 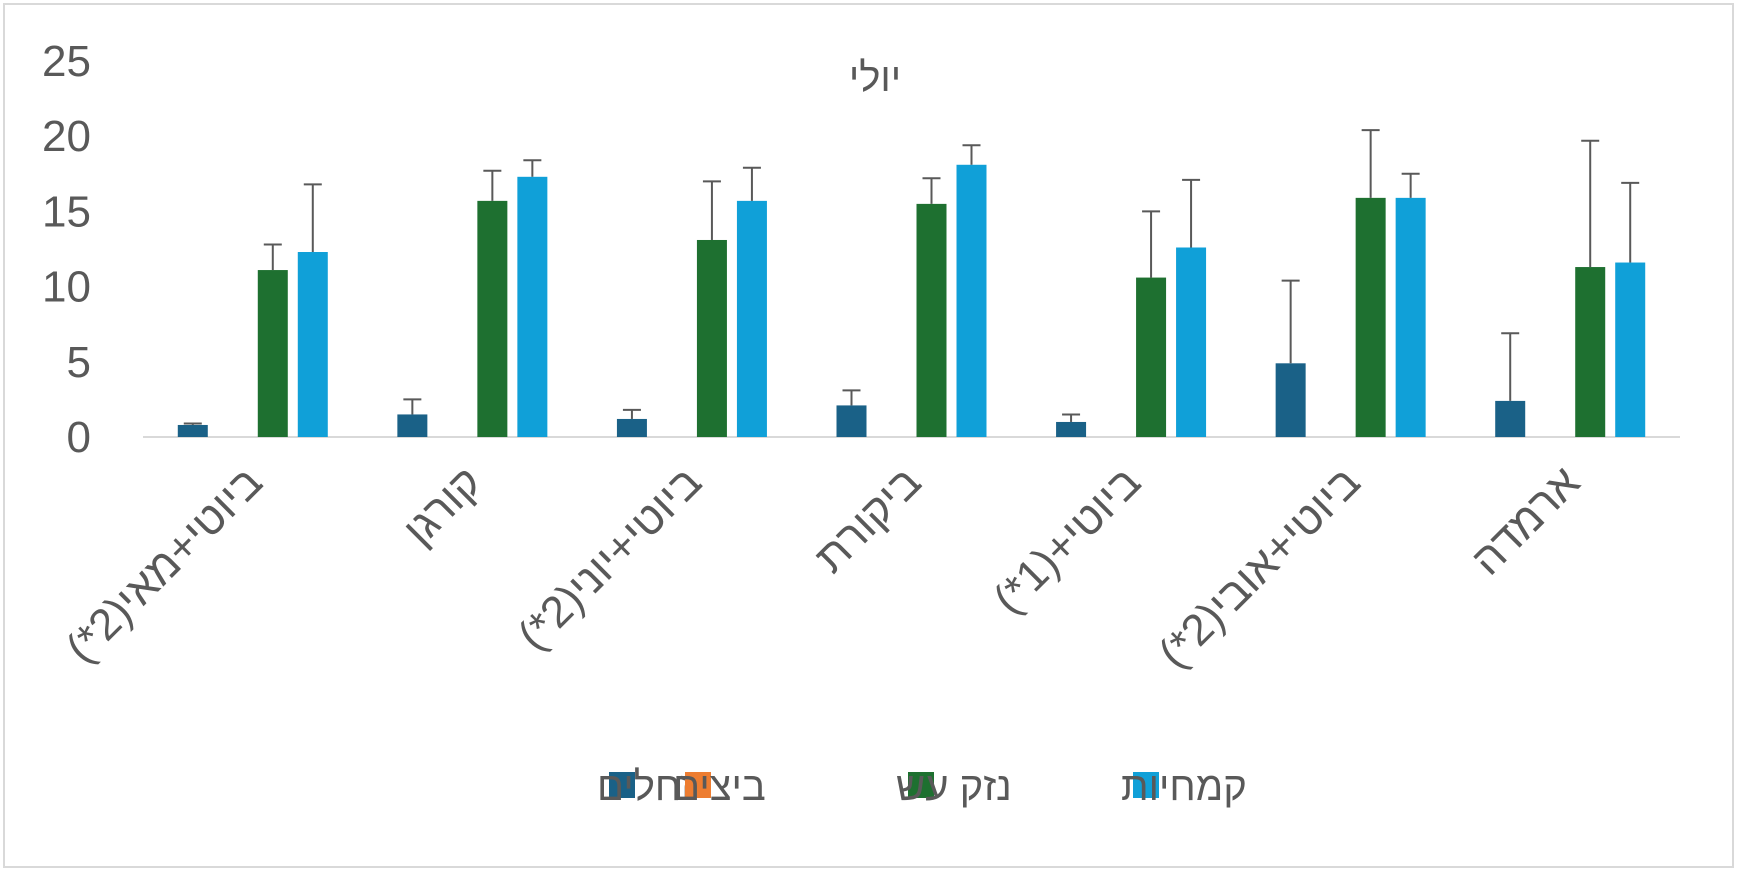 I want to click on x-tick-label: ביוטי+יוני(2*), so click(x=610, y=558).